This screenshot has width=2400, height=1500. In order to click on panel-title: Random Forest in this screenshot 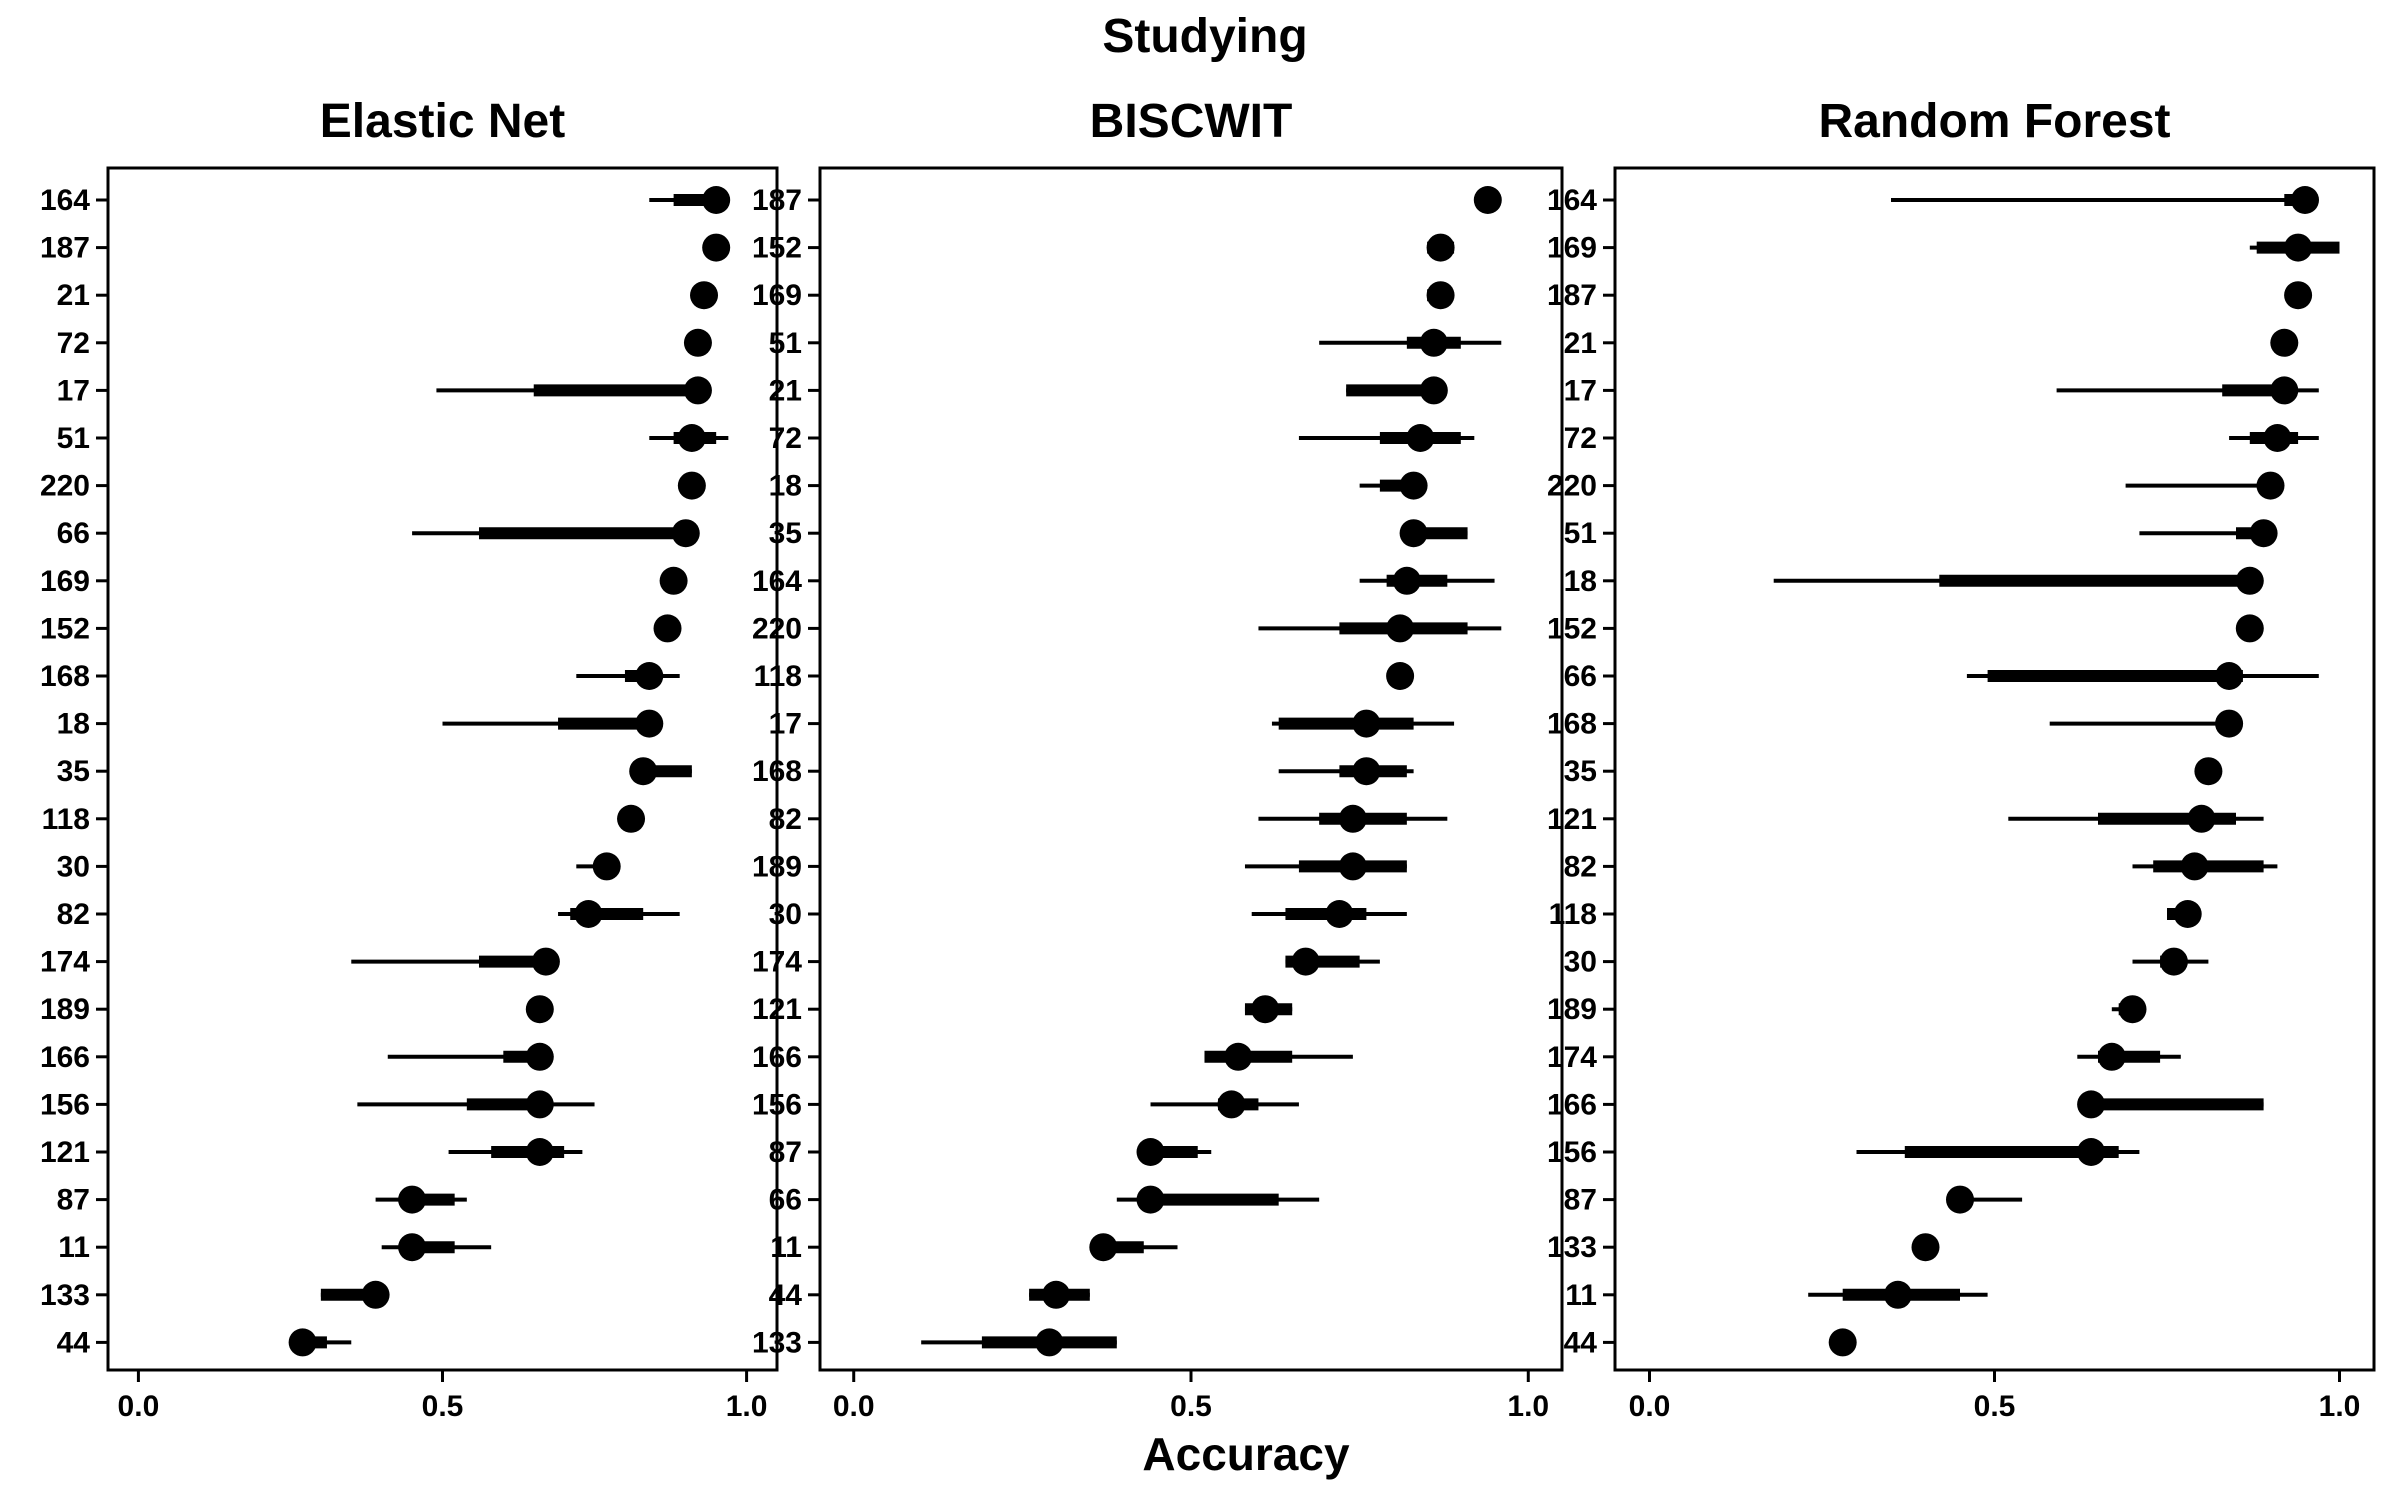, I will do `click(1994, 121)`.